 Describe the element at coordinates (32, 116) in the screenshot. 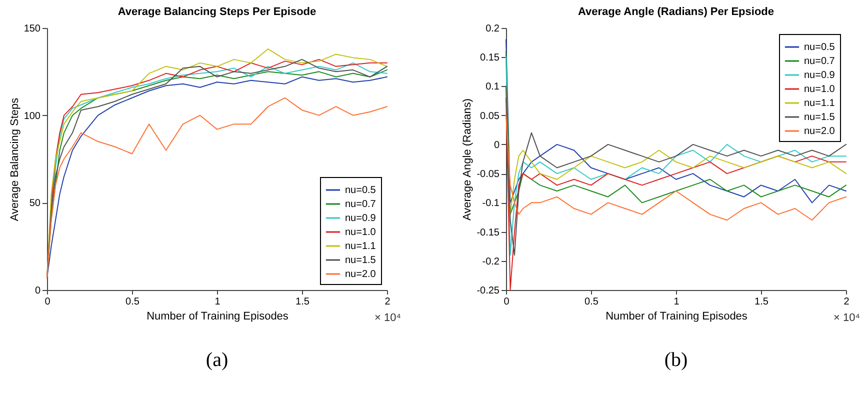

I see `y-tick-label: 100` at that location.